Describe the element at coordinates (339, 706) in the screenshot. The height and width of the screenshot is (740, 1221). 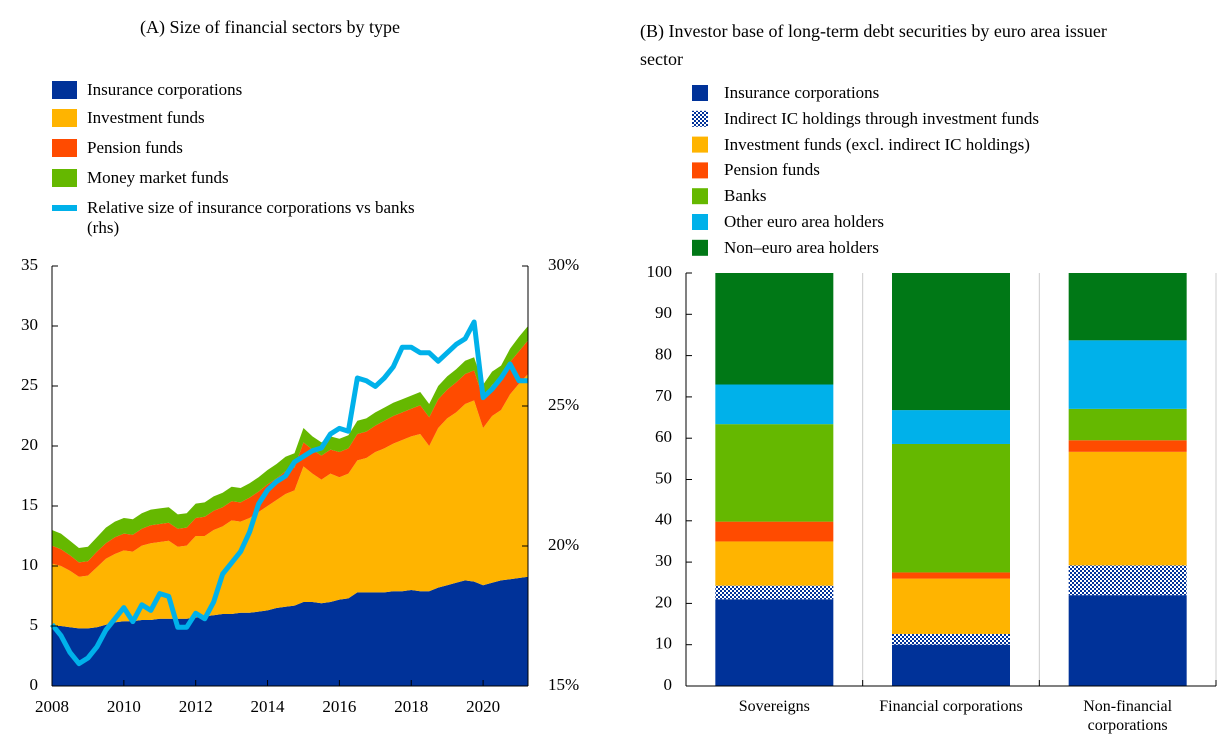
I see `x-tick-label: 2016` at that location.